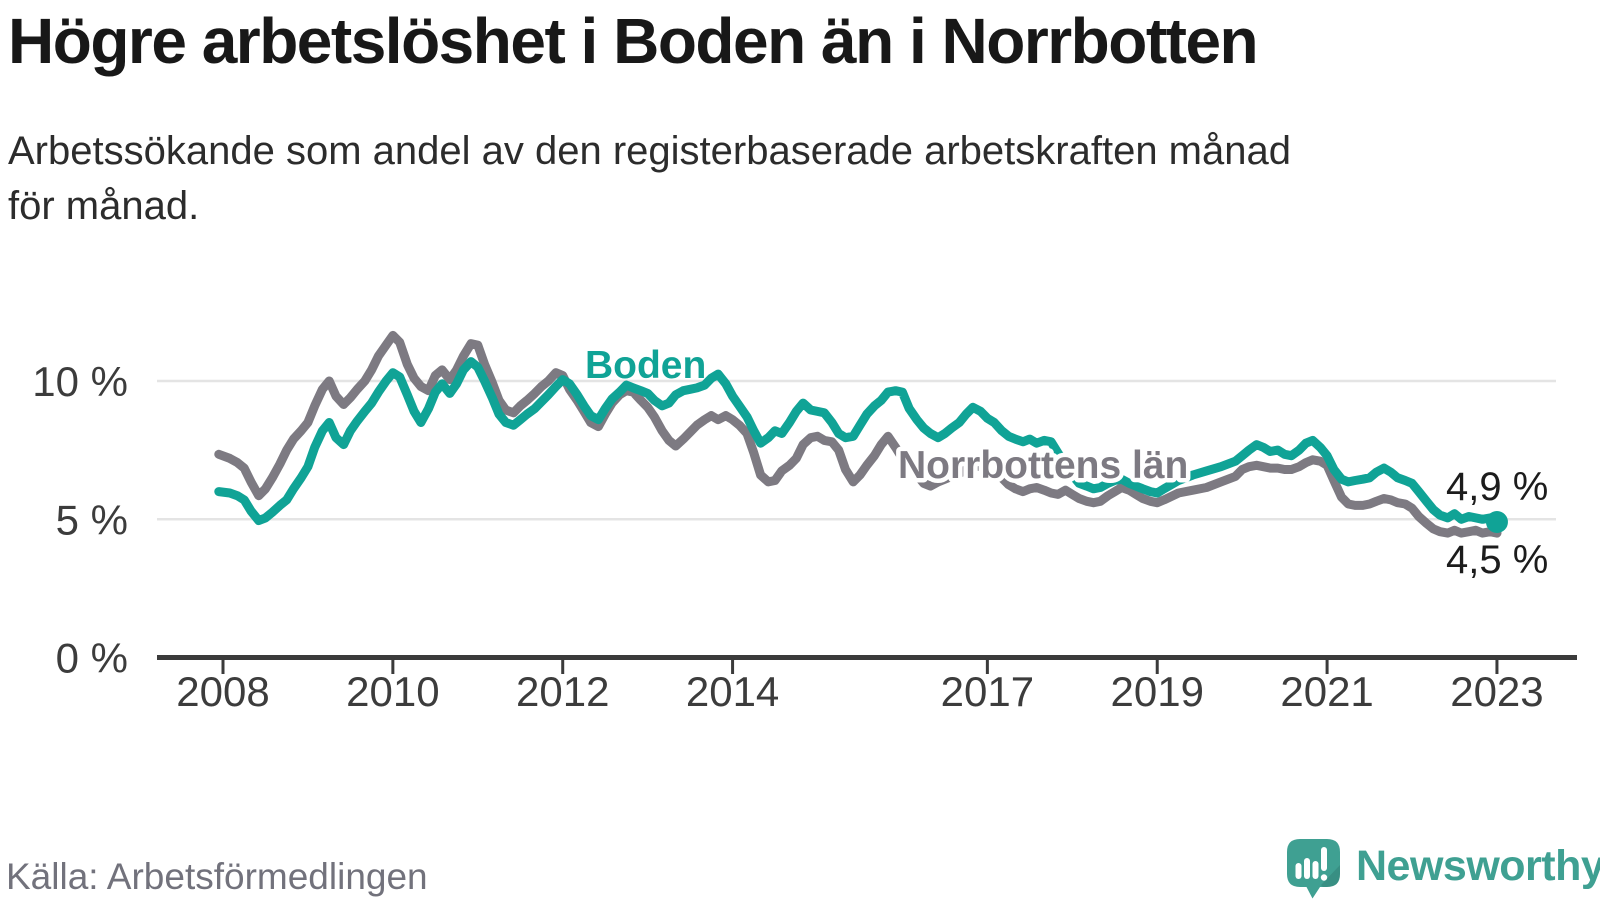  I want to click on x-tick-label-2021: 2021, so click(1326, 691).